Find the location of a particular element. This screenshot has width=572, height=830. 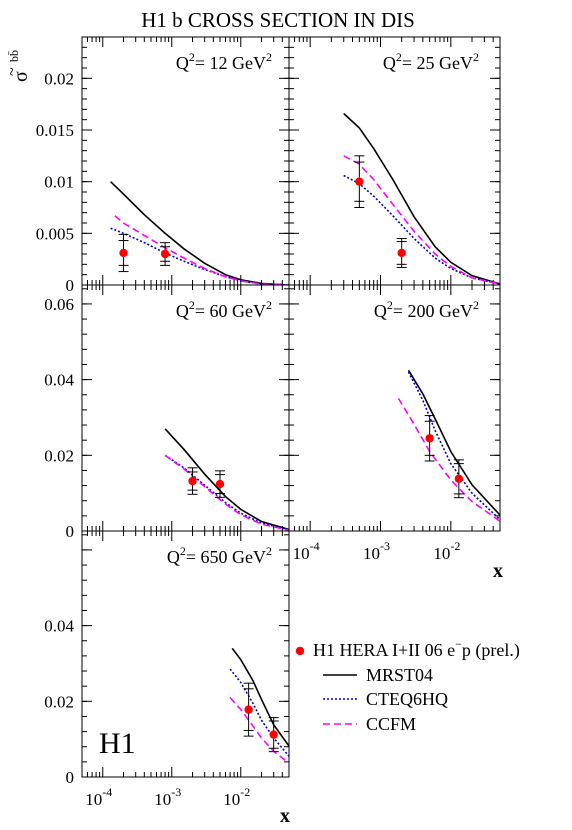

y-axis-label: σ ~ bb̄ is located at coordinates (18, 66).